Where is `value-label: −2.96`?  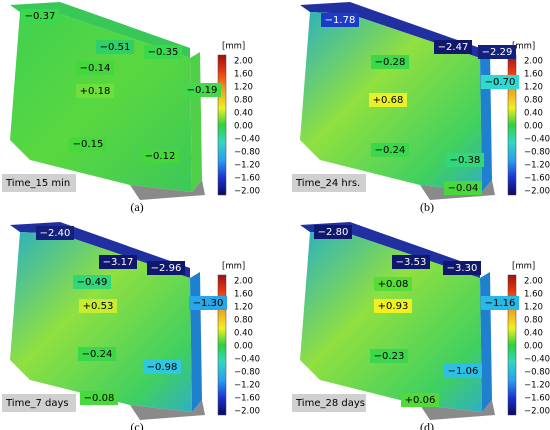 value-label: −2.96 is located at coordinates (166, 268).